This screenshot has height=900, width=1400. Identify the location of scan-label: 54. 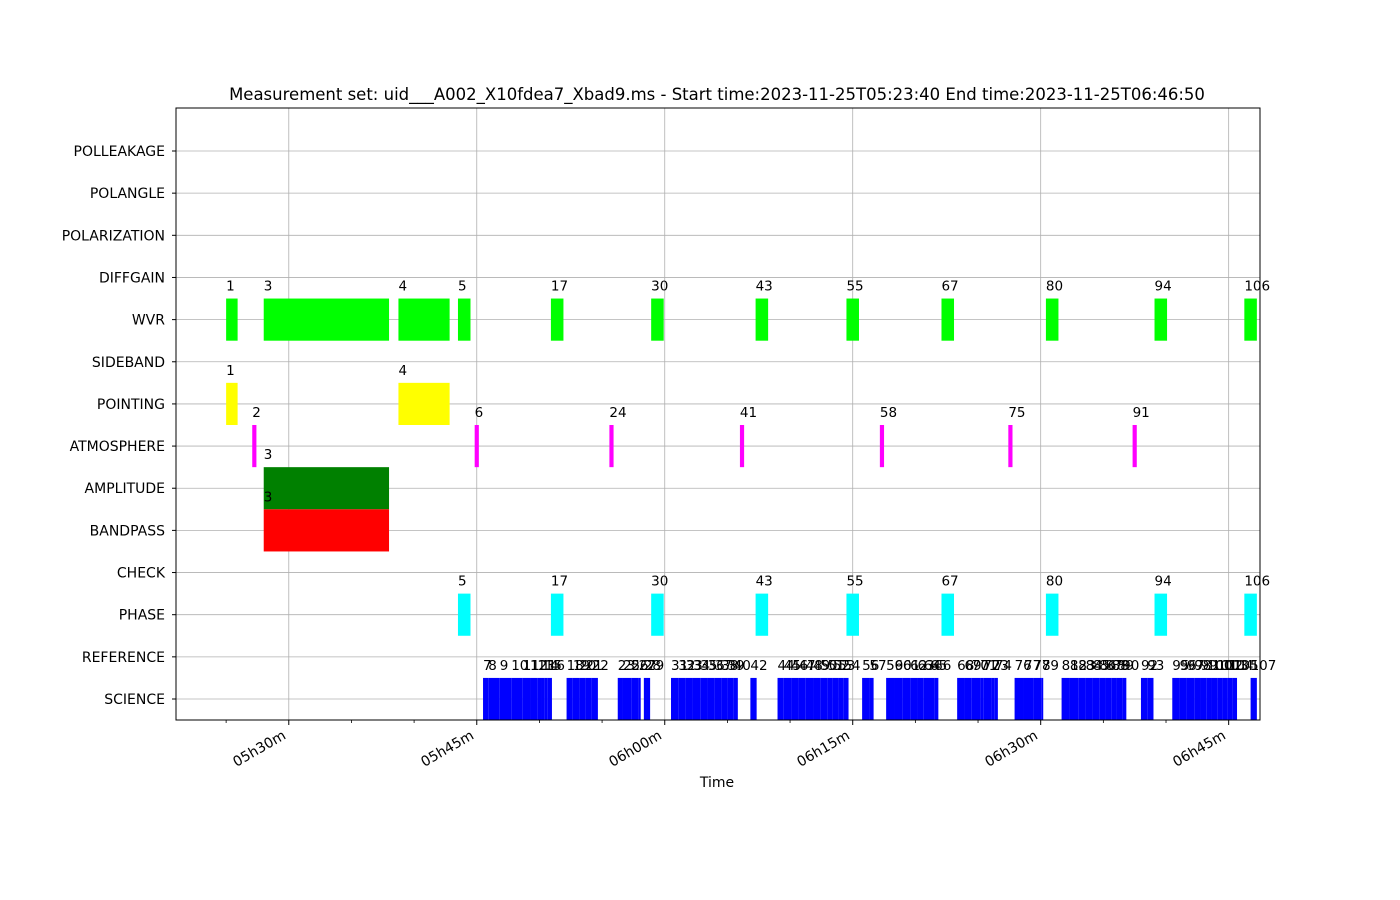
(851, 666).